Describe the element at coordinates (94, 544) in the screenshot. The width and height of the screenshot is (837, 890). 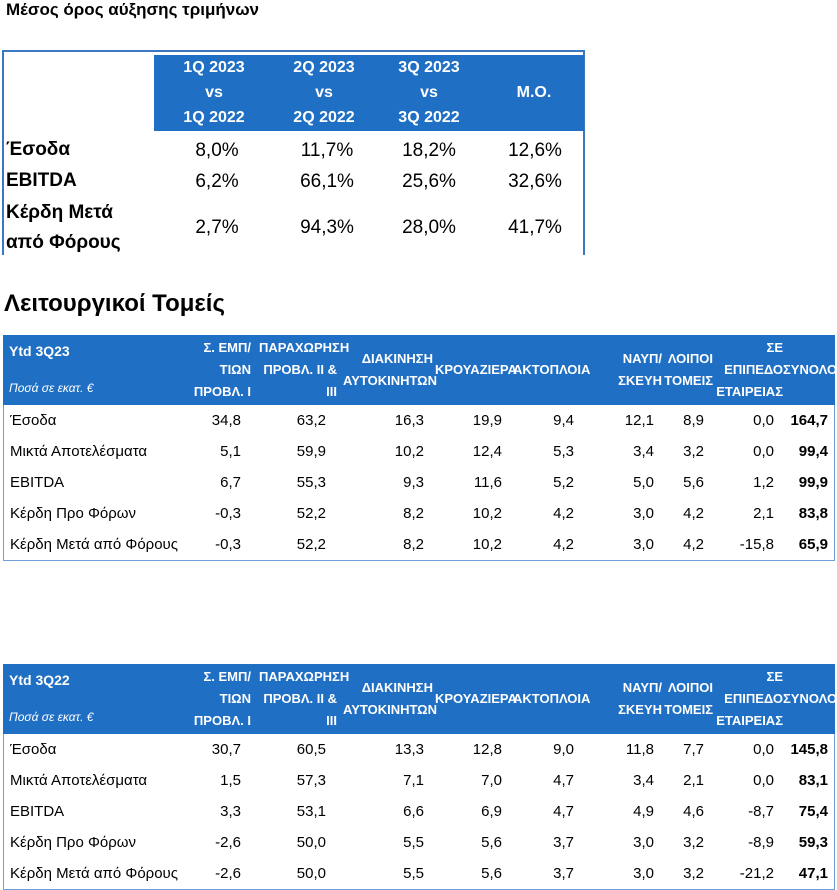
I see `row-label: Κέρδη Μετά από Φόρους` at that location.